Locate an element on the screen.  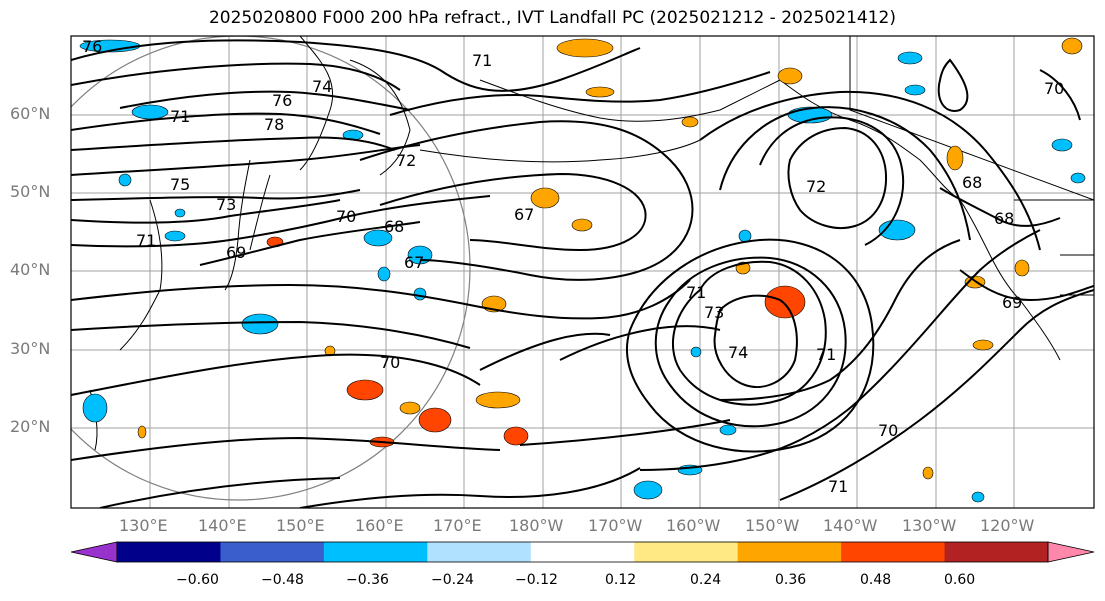
colorbar-tick-label: 0.60 is located at coordinates (960, 580).